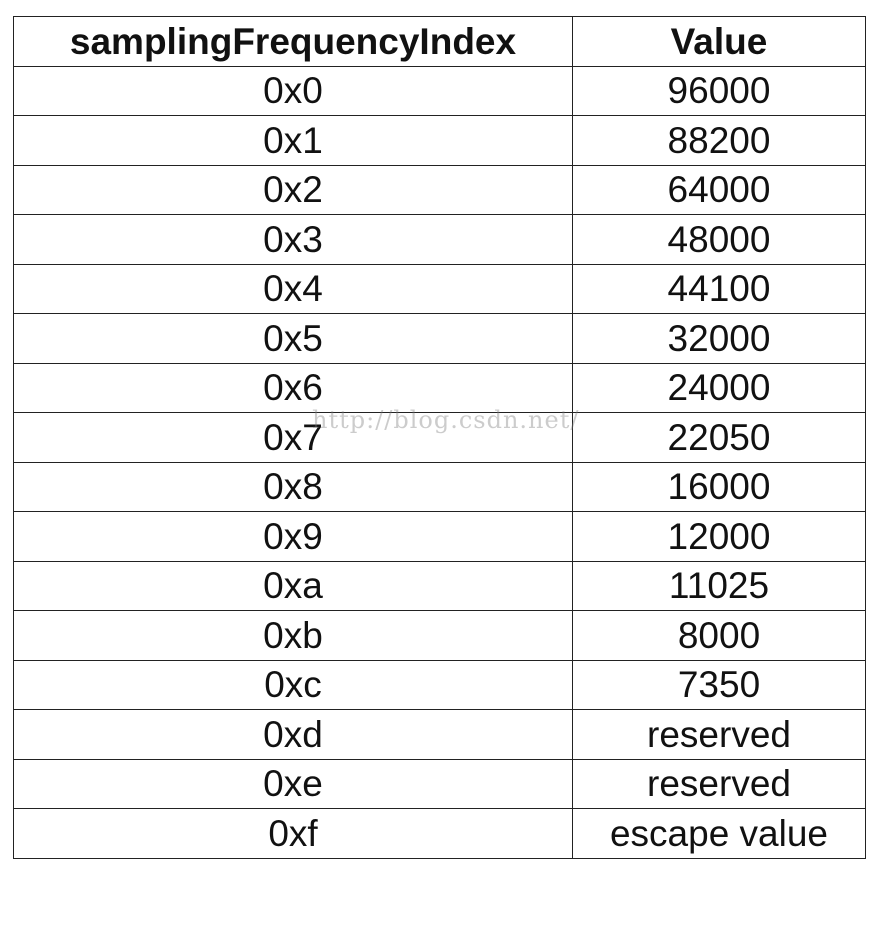  I want to click on cell-value: 8000, so click(719, 635).